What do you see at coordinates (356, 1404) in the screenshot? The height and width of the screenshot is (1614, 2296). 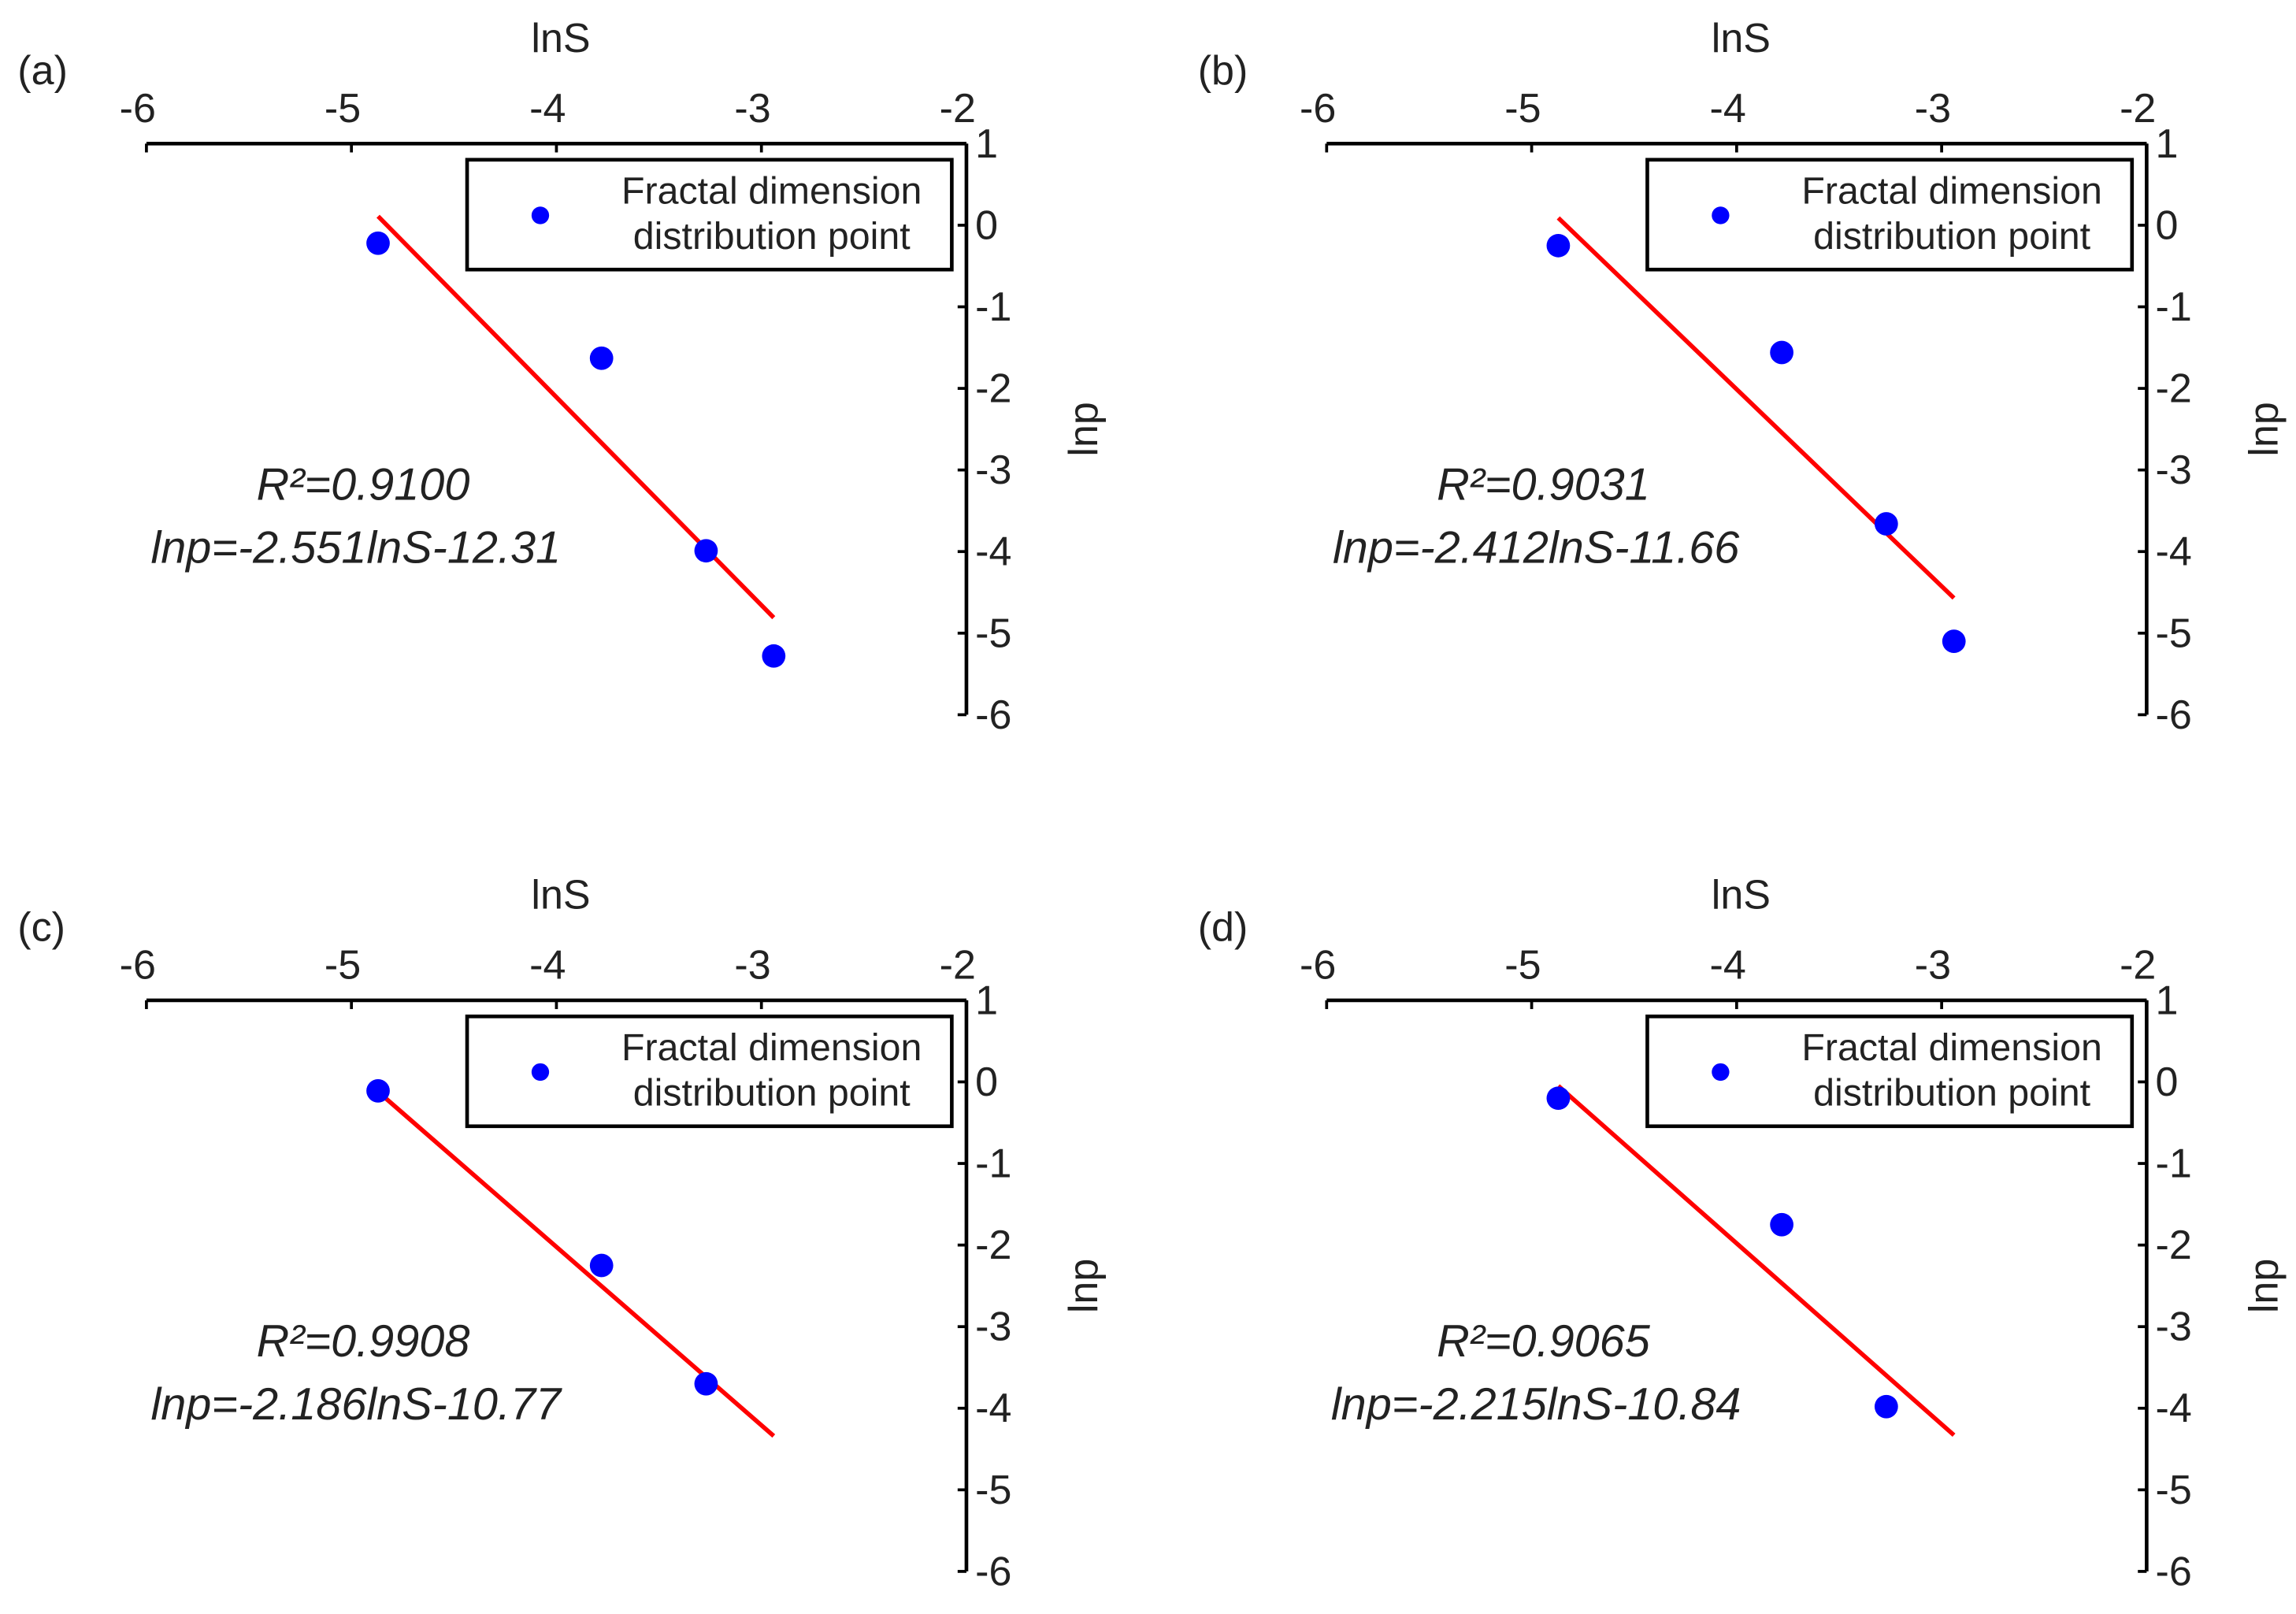 I see `annotation: lnp=-2.186lnS-10.77` at bounding box center [356, 1404].